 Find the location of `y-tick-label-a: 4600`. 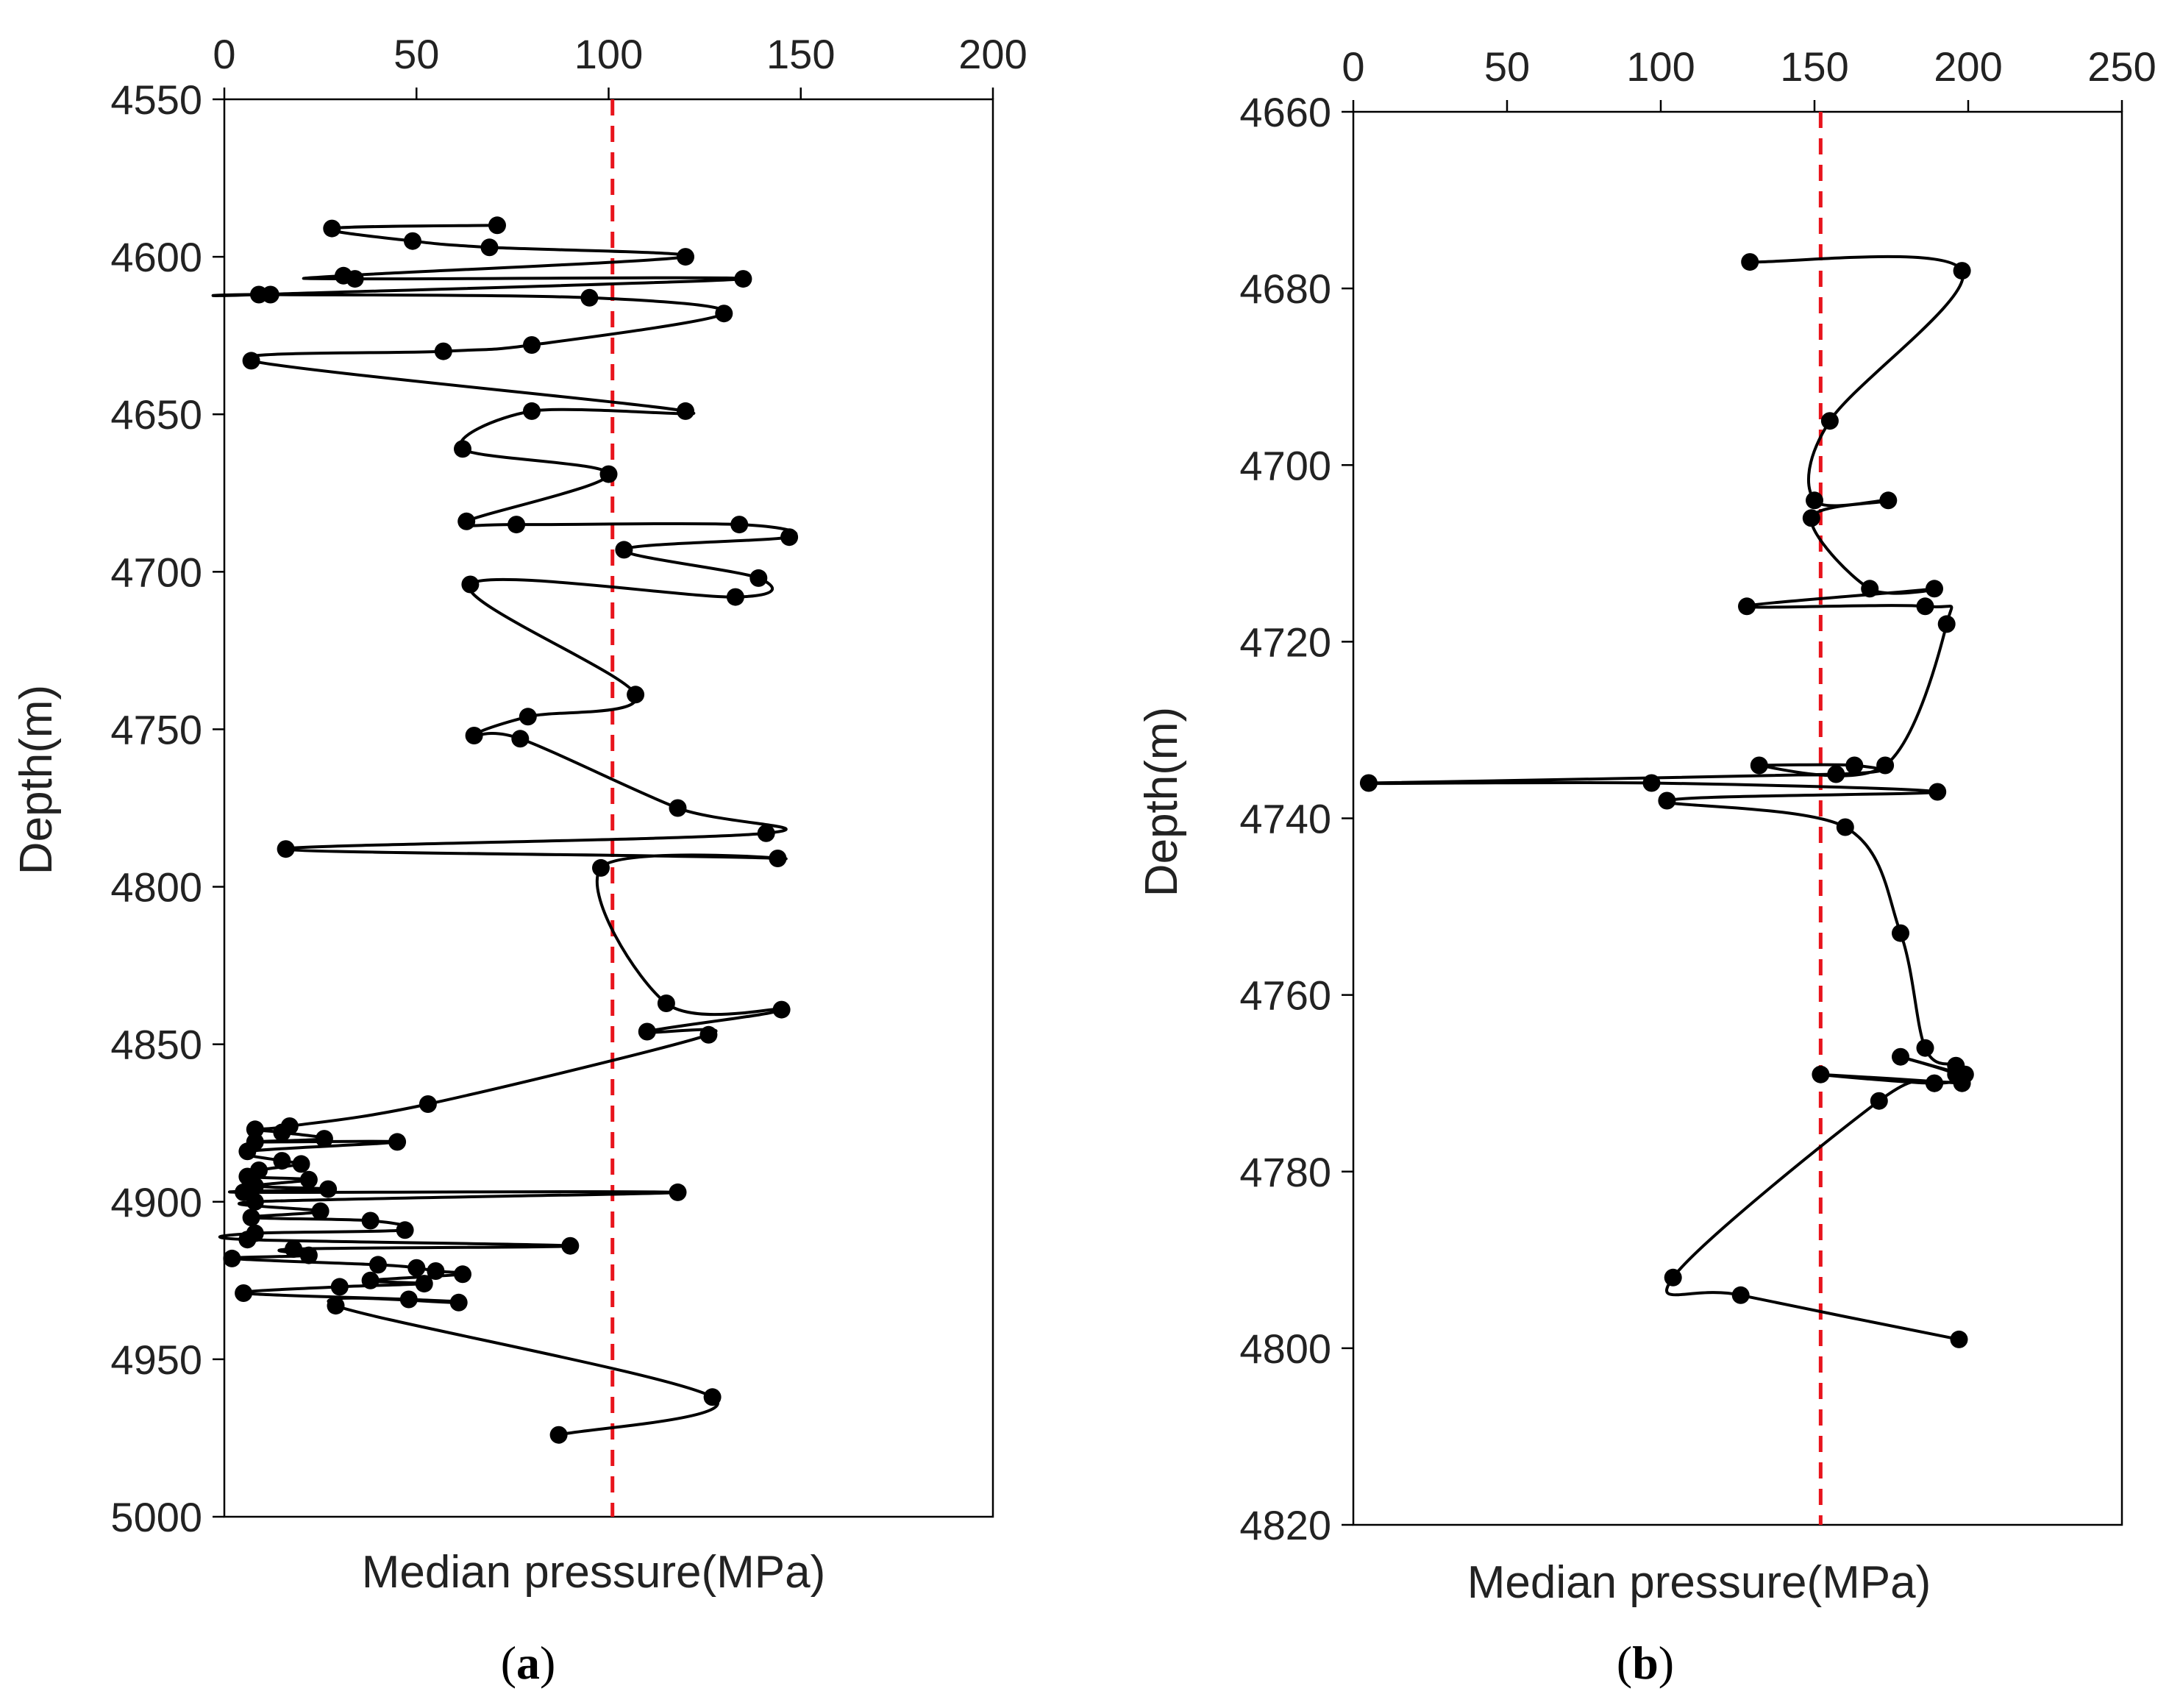

y-tick-label-a: 4600 is located at coordinates (156, 257).